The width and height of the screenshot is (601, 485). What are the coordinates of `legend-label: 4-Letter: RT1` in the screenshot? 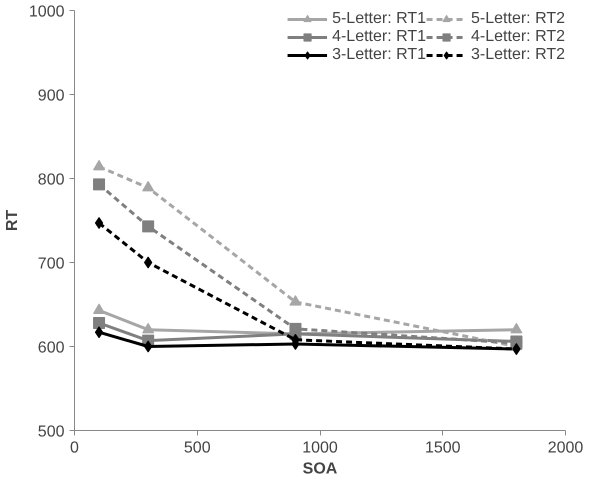 It's located at (379, 37).